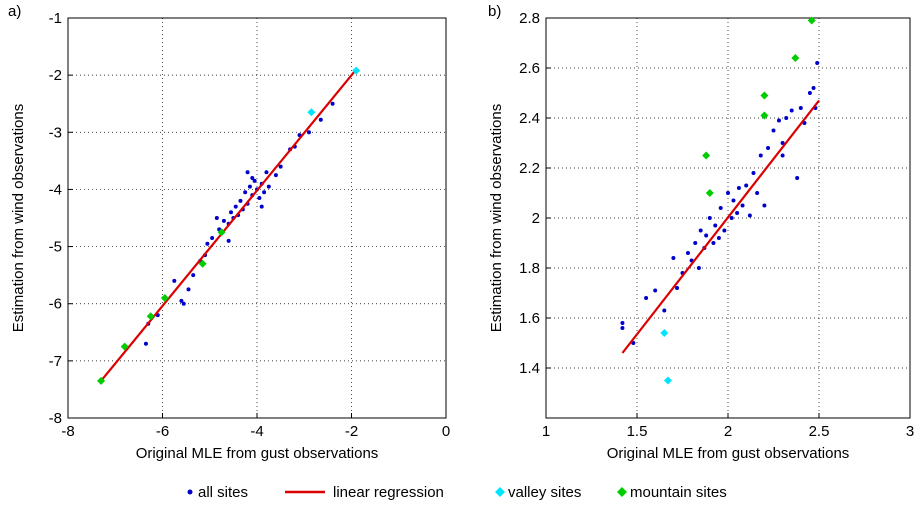 Image resolution: width=919 pixels, height=514 pixels. I want to click on regression-line, so click(720, 226).